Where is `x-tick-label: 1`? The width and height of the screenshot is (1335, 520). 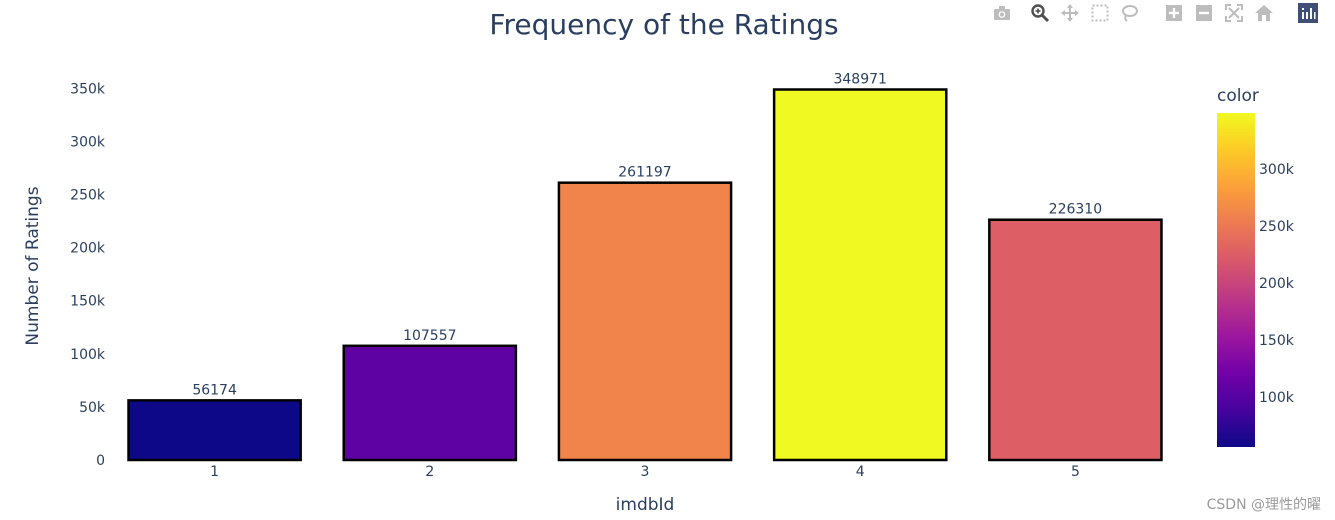 x-tick-label: 1 is located at coordinates (214, 472).